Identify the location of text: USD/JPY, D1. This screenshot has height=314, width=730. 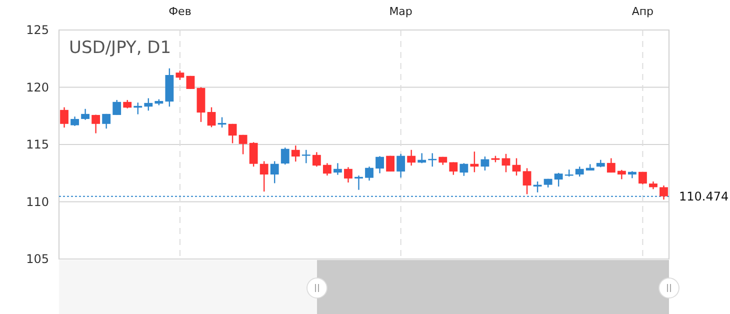
(120, 48).